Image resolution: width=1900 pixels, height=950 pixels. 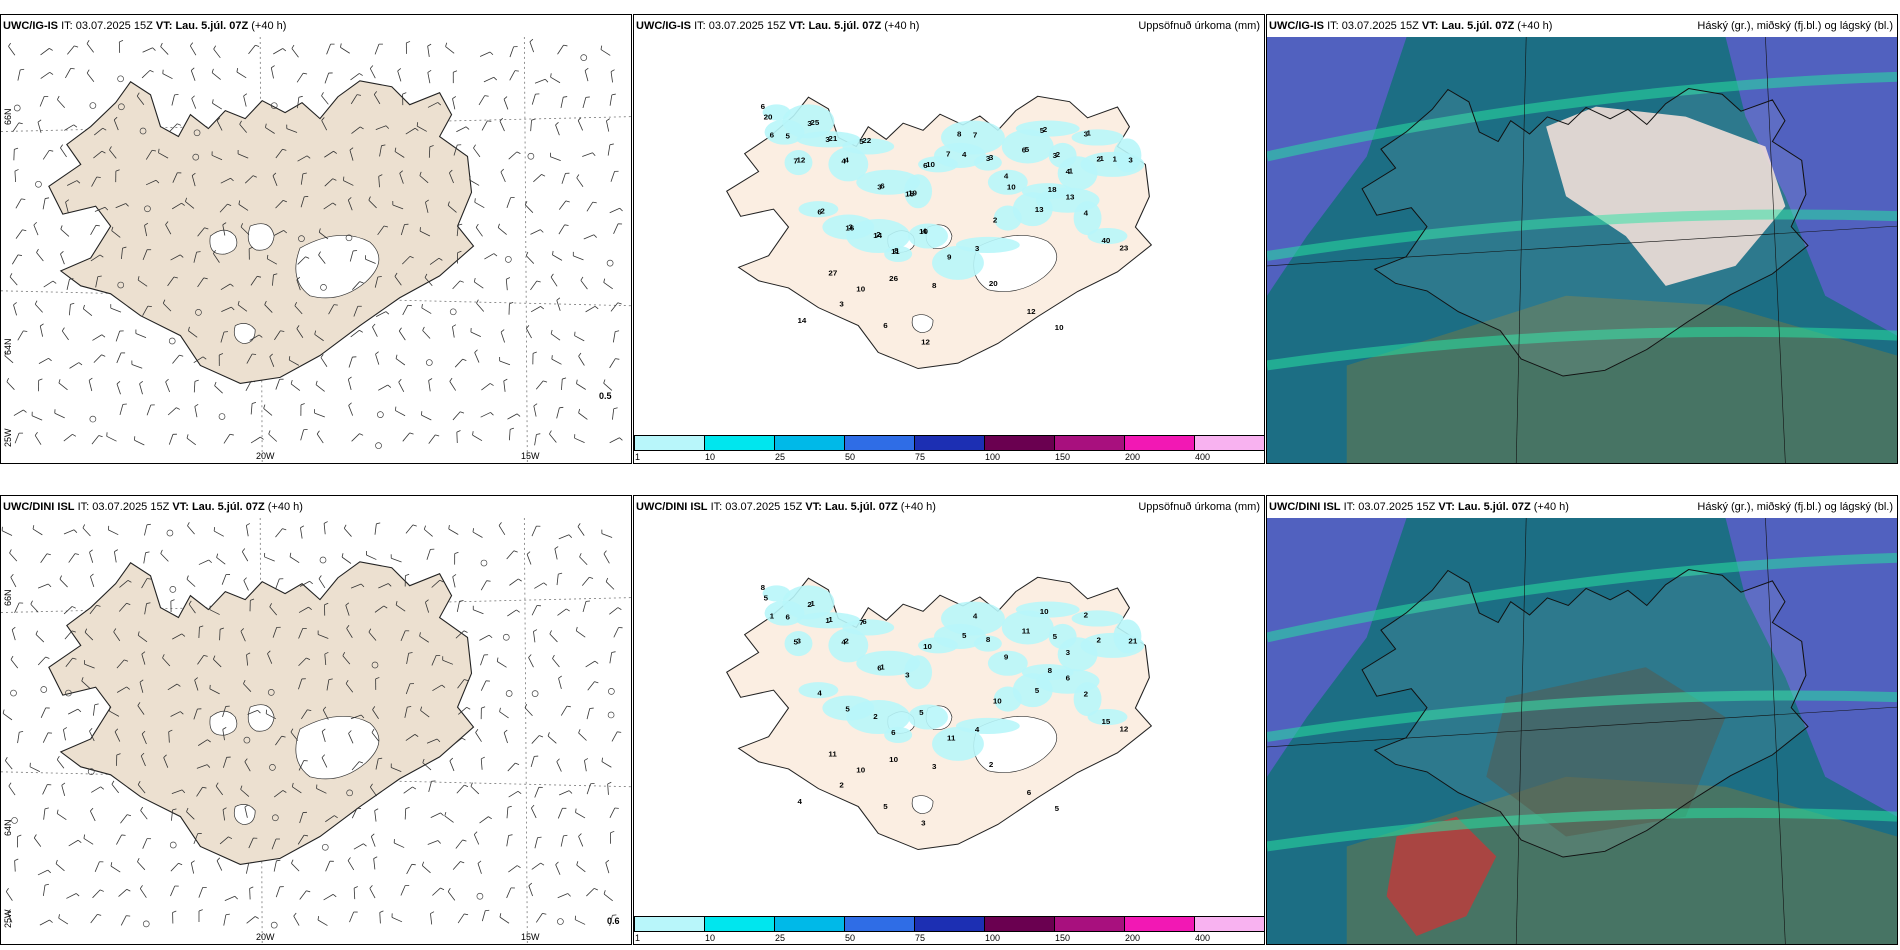 What do you see at coordinates (1535, 26) in the screenshot?
I see `lead-time: (+40 h)` at bounding box center [1535, 26].